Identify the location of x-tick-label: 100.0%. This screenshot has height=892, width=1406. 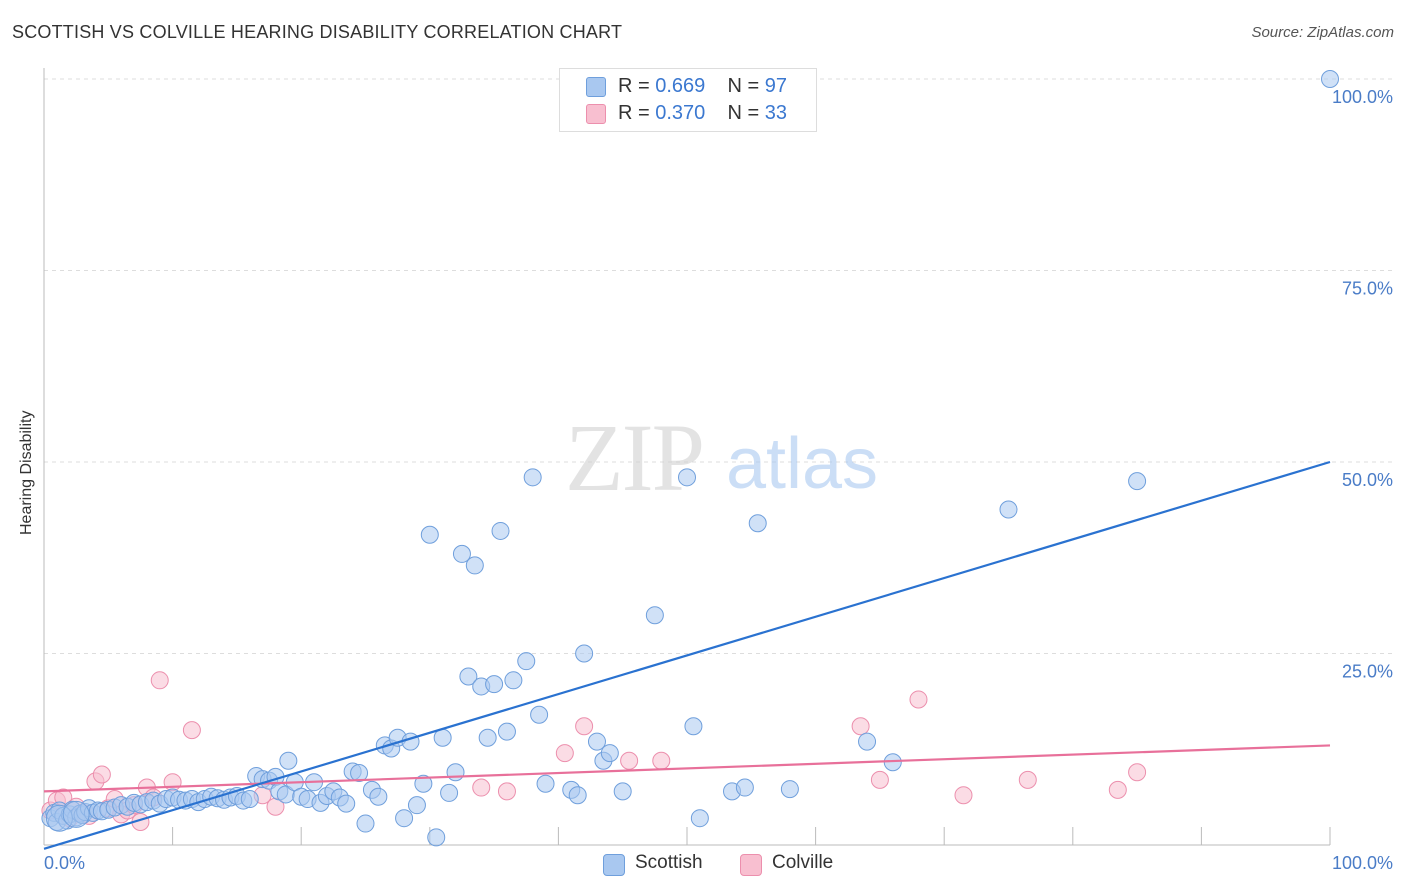
(1362, 863).